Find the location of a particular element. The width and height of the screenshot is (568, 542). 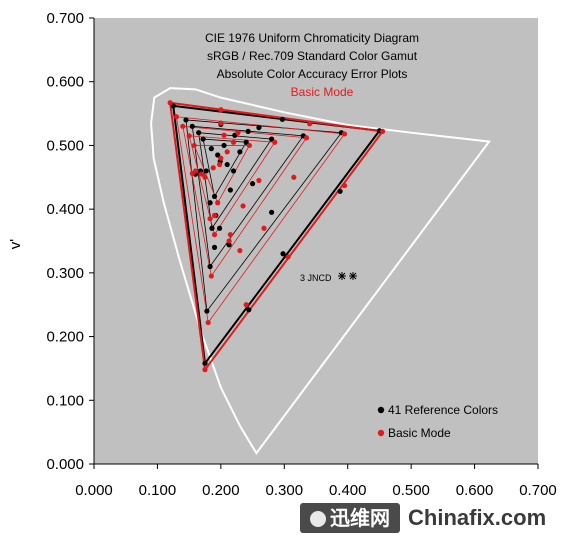

x-tick-label: 0.400 is located at coordinates (348, 490).